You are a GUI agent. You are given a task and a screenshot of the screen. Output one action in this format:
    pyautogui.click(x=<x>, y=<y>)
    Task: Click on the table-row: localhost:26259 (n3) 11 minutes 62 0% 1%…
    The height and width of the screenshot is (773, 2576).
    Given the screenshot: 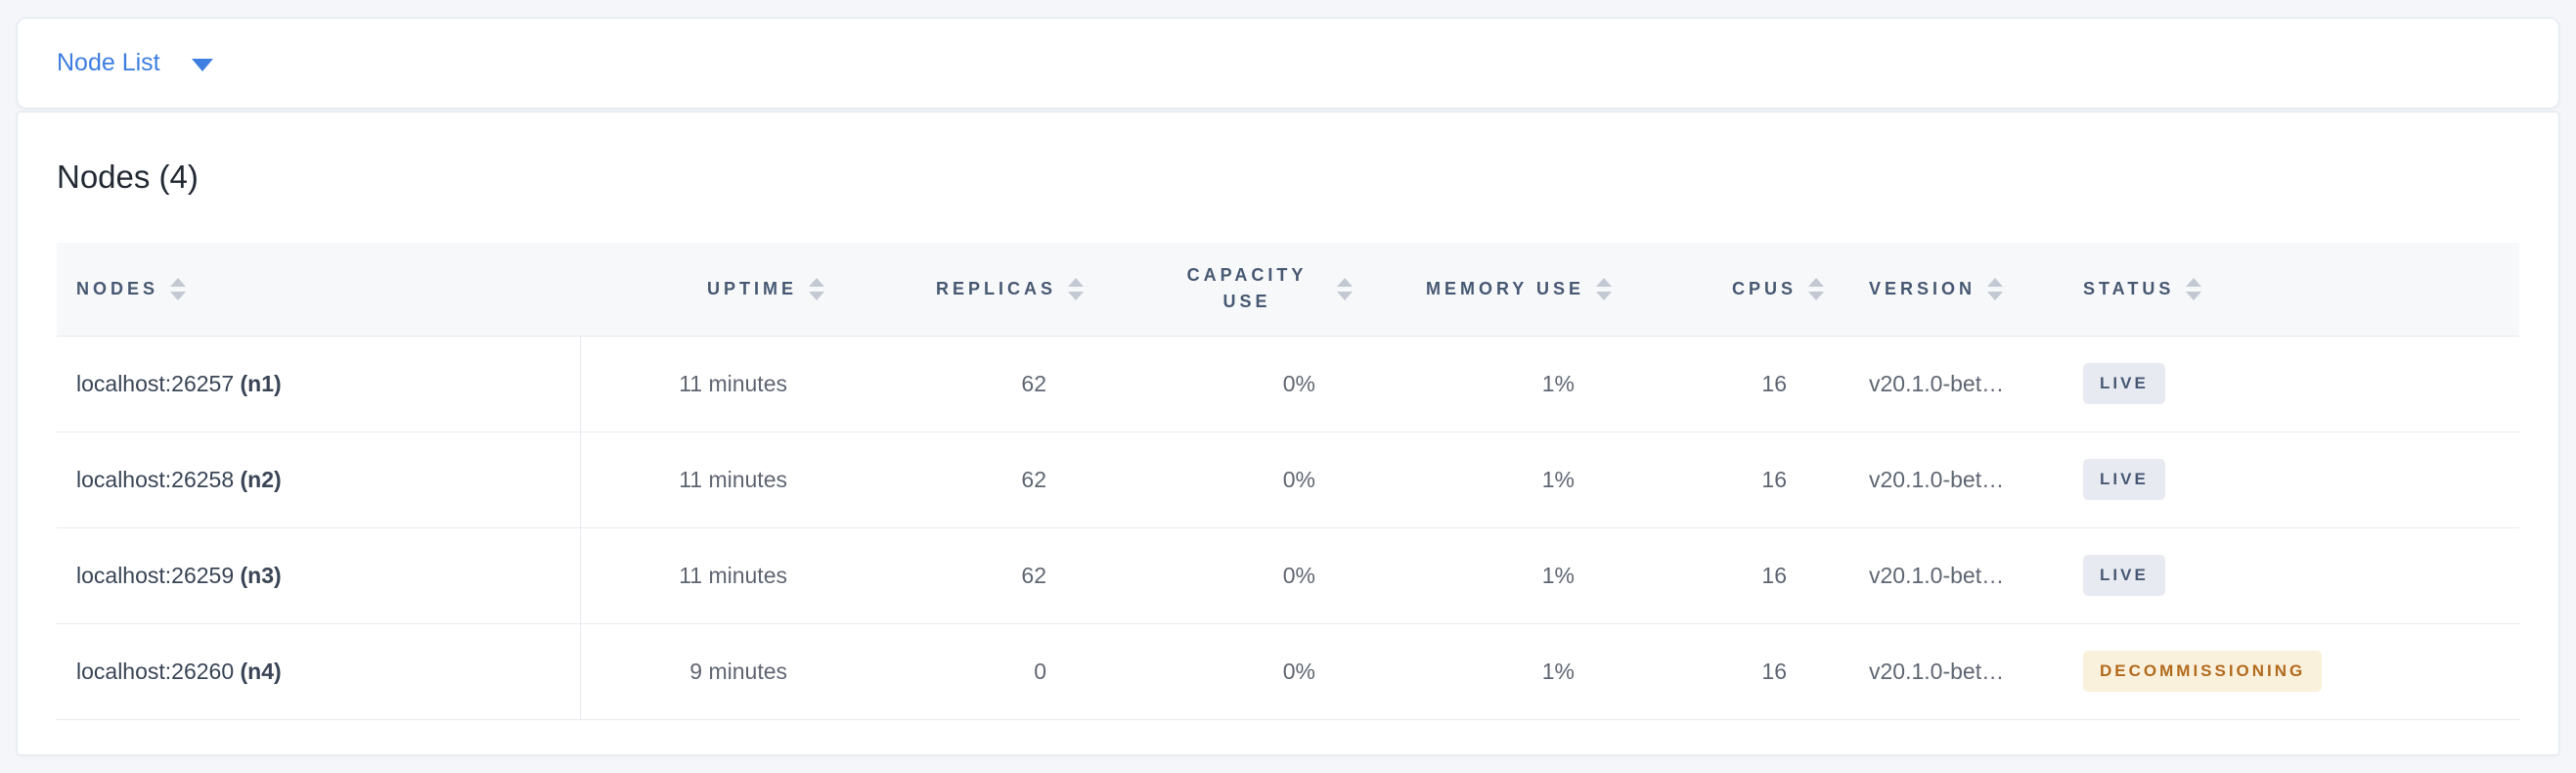 What is the action you would take?
    pyautogui.click(x=1288, y=575)
    